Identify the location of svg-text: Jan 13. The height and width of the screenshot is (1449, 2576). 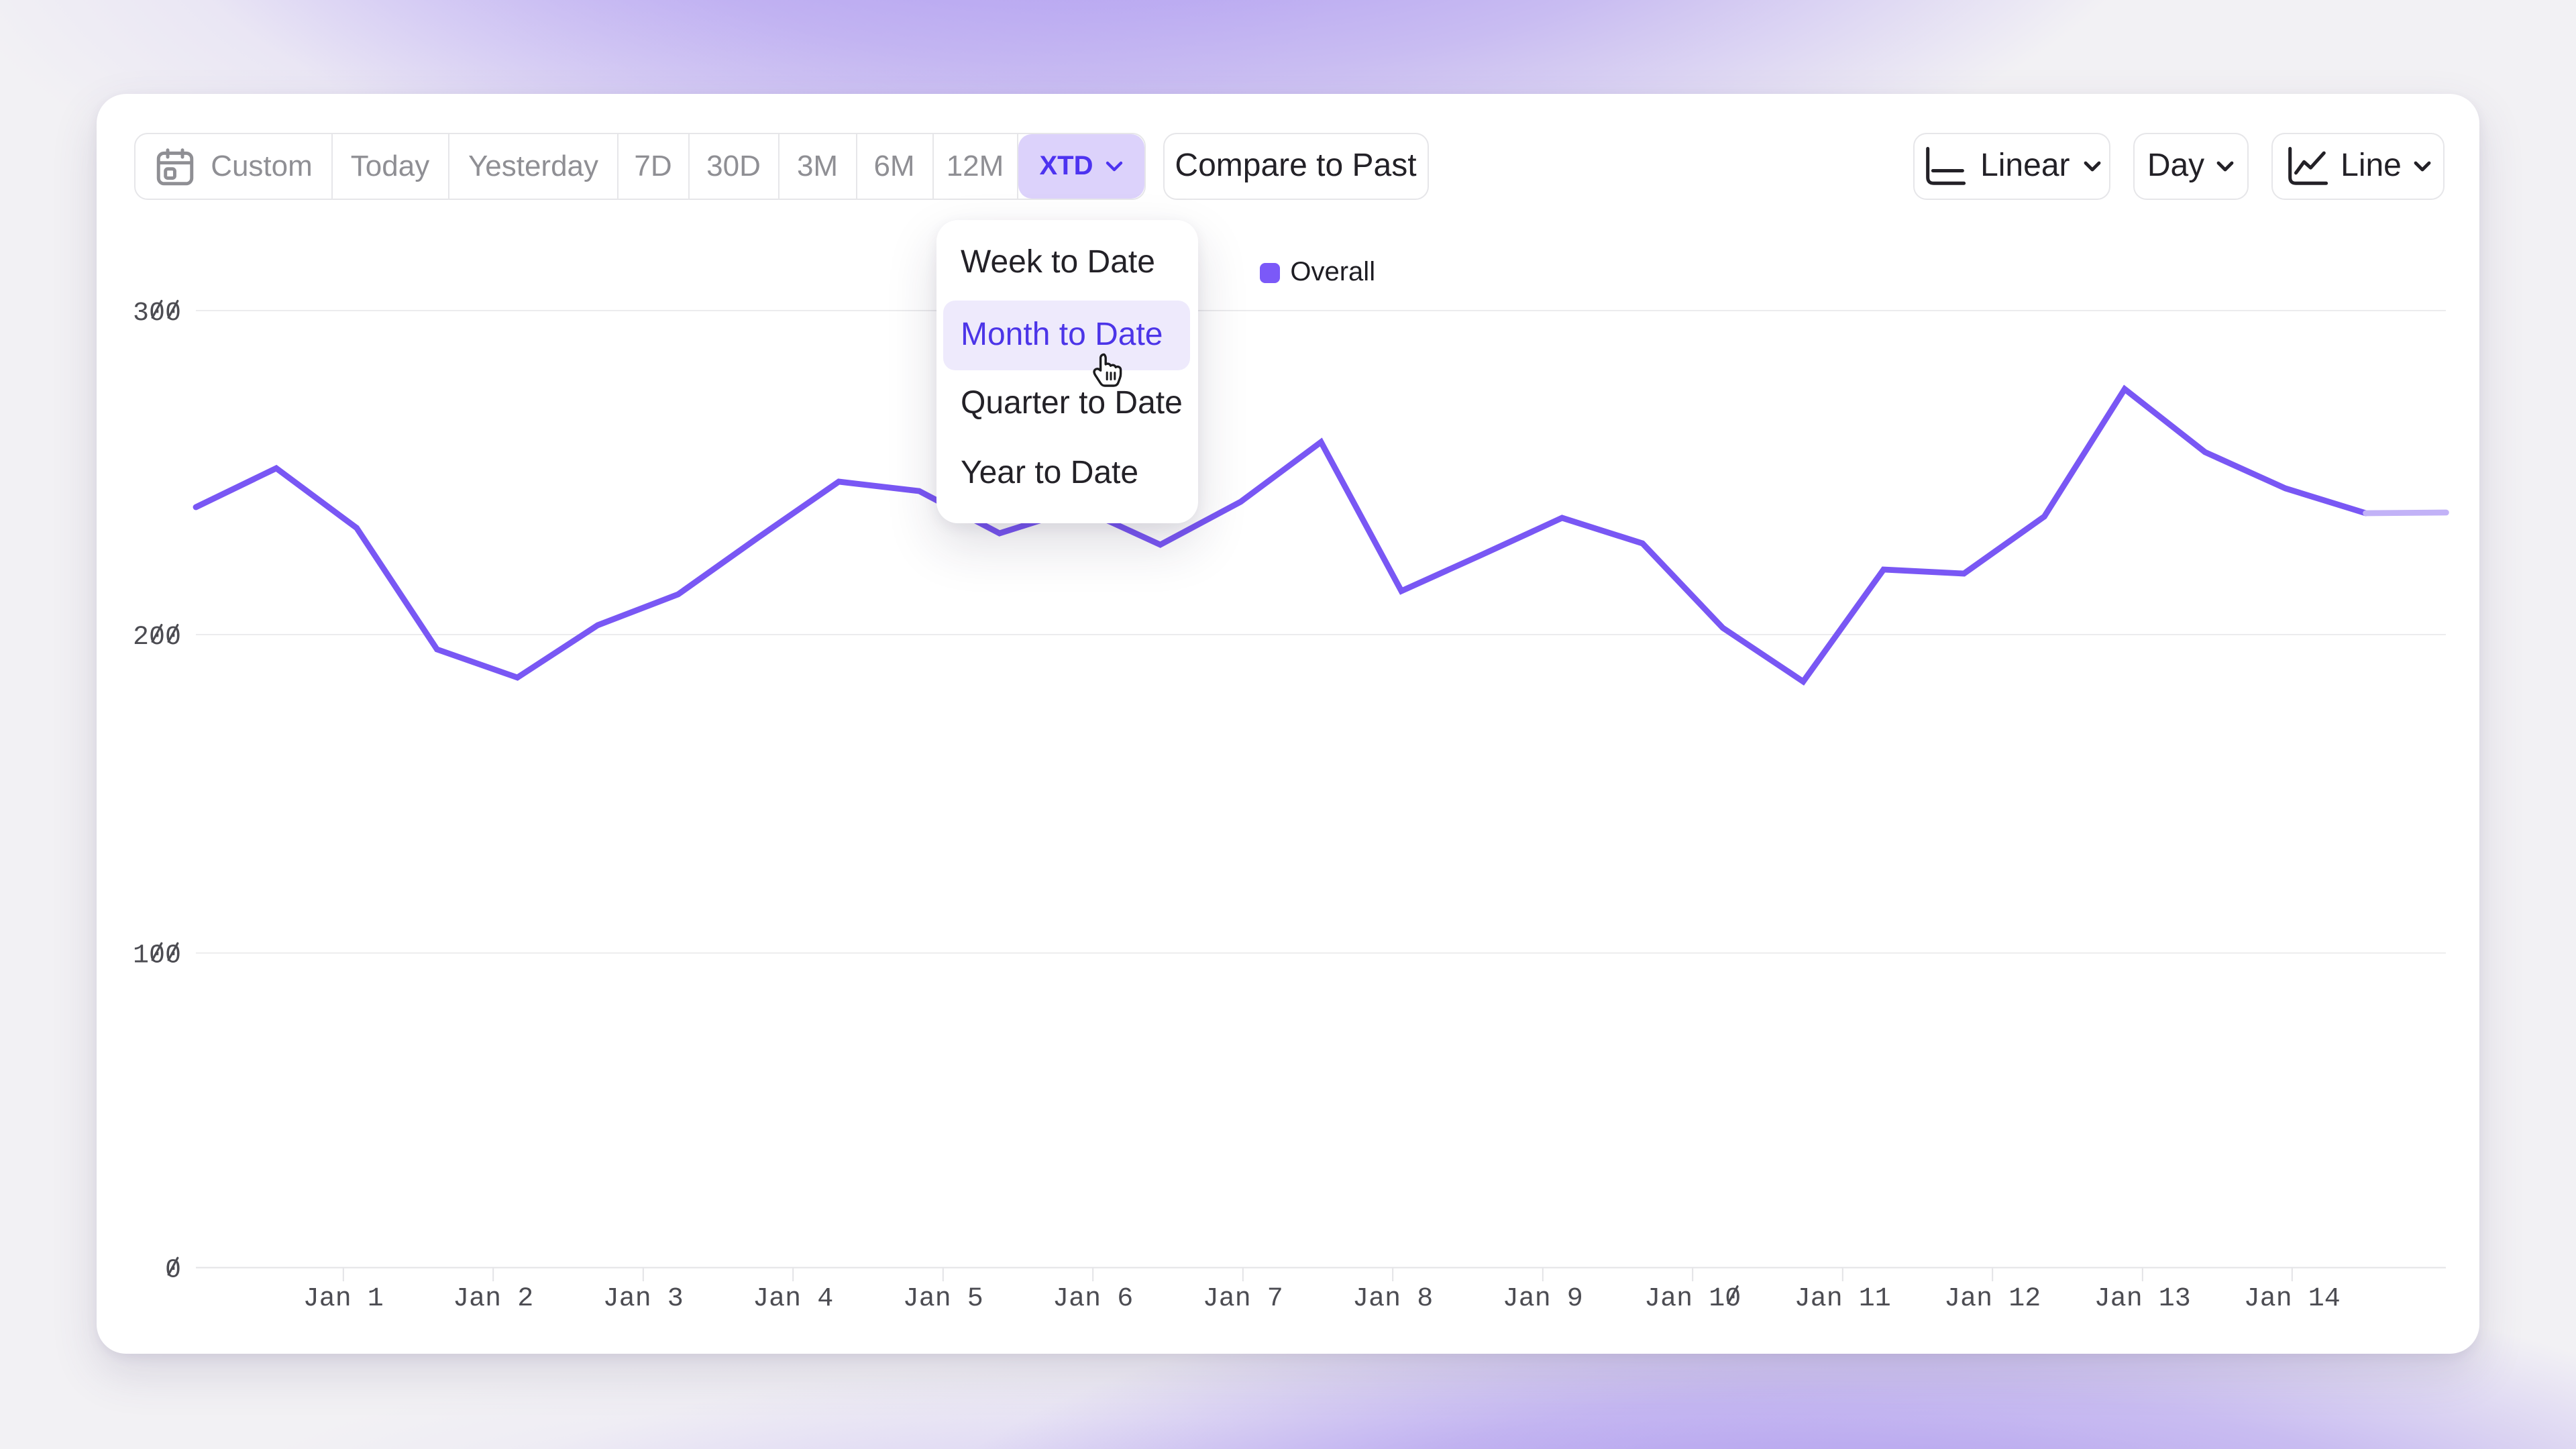
(2142, 1299).